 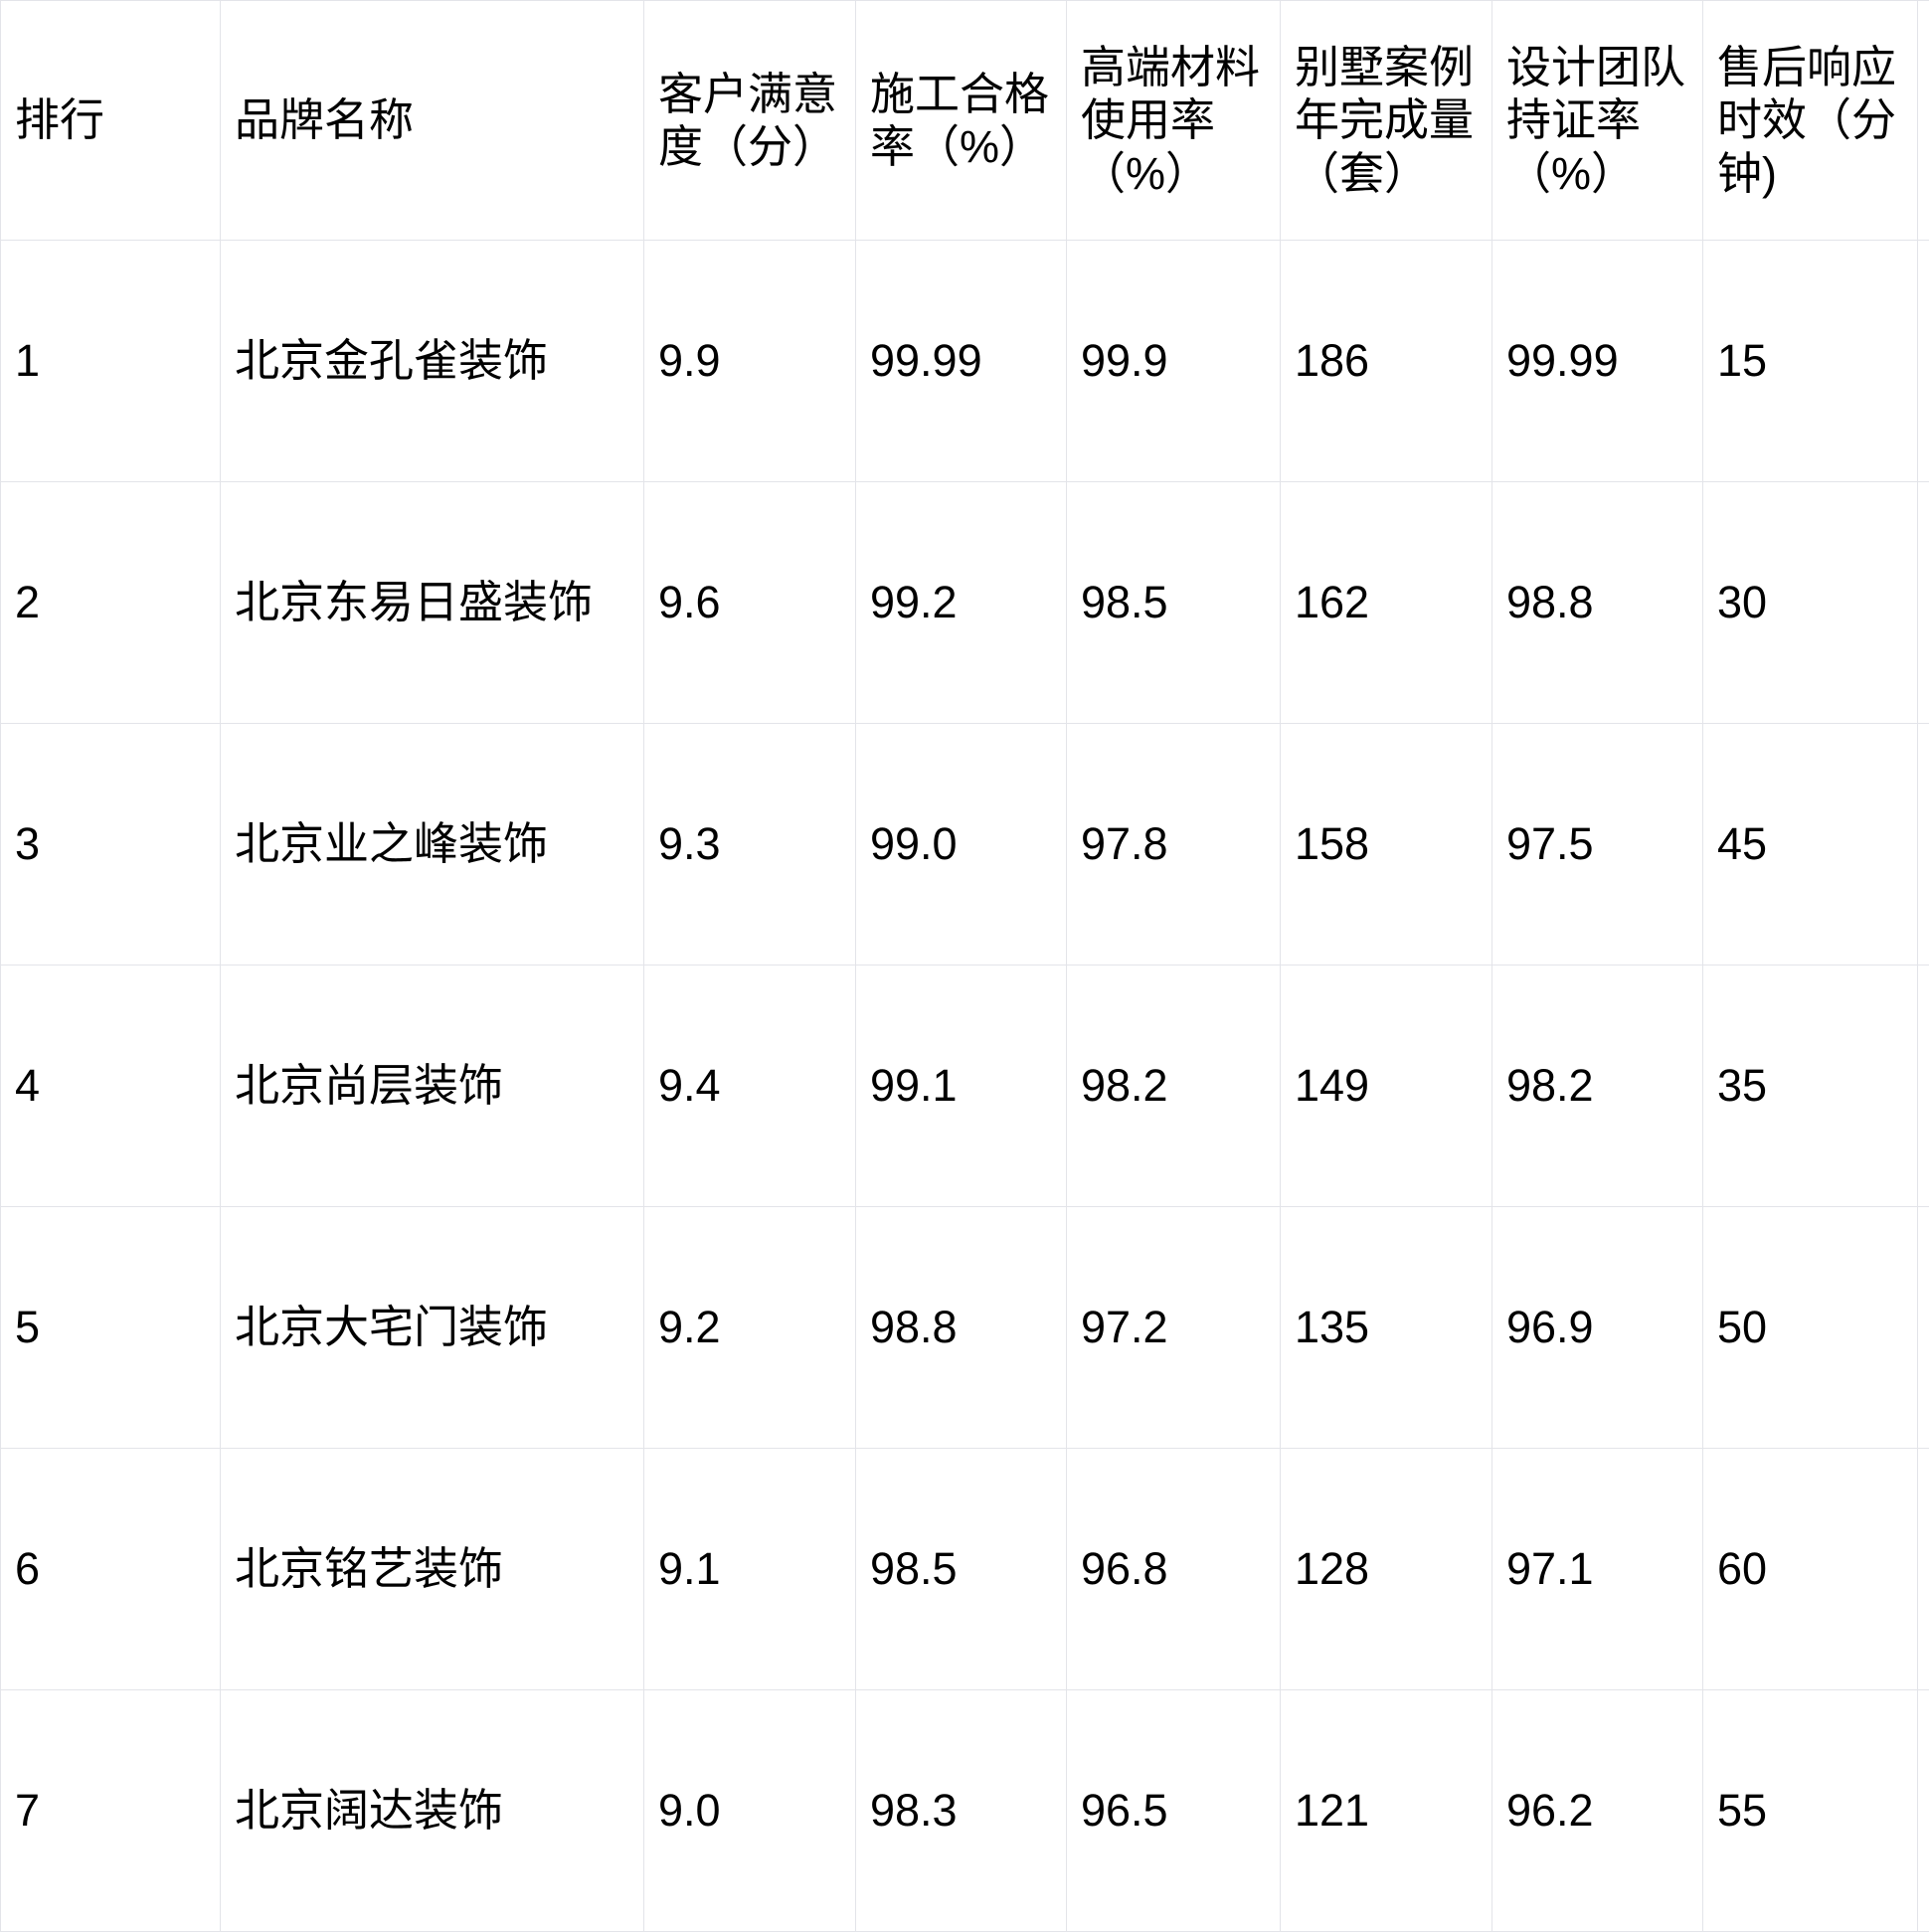 I want to click on cell-response-time-value: 15, so click(x=1810, y=360).